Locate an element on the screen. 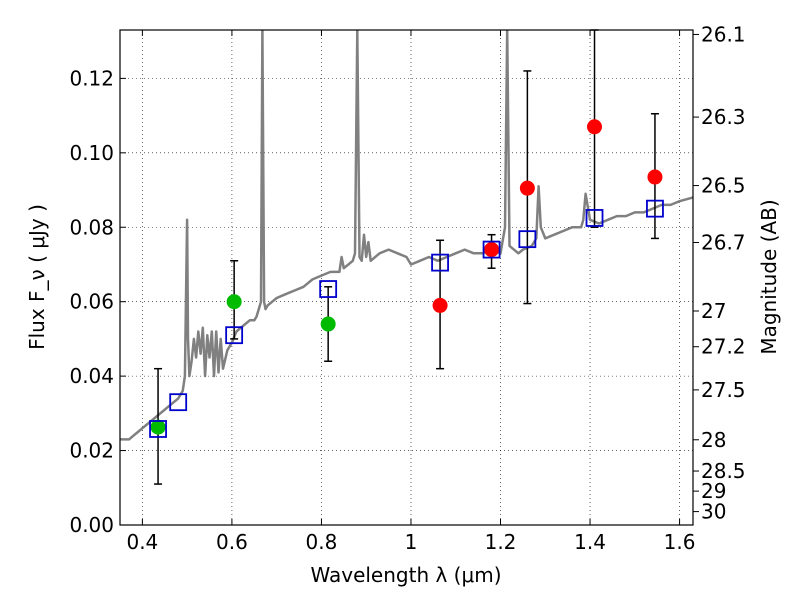  y-tick-label: 0.10 is located at coordinates (91, 153).